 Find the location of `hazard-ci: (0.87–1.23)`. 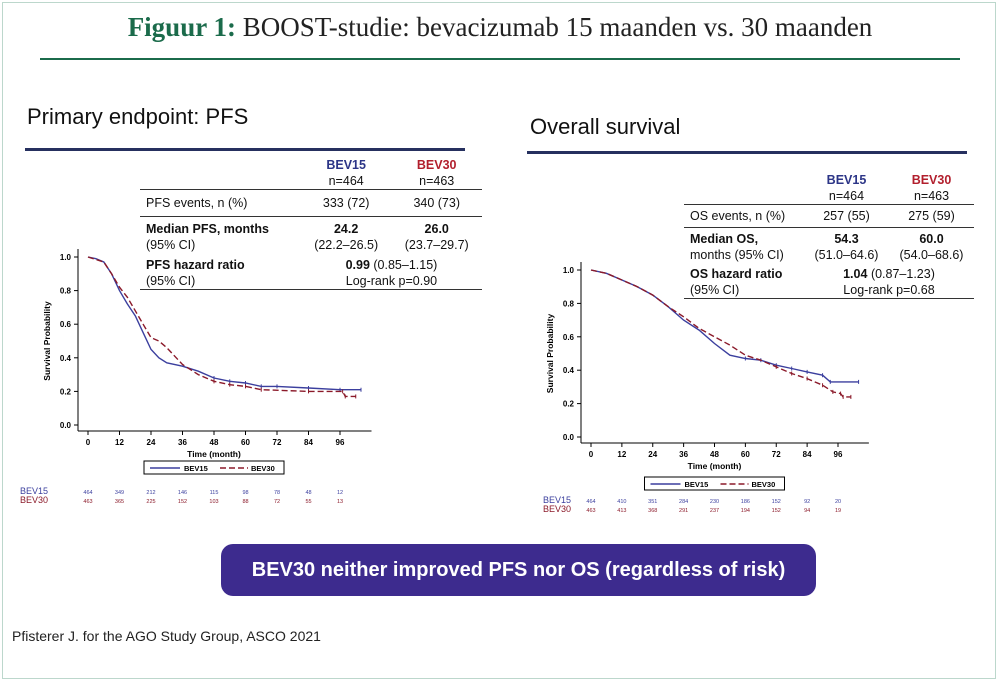

hazard-ci: (0.87–1.23) is located at coordinates (902, 274).